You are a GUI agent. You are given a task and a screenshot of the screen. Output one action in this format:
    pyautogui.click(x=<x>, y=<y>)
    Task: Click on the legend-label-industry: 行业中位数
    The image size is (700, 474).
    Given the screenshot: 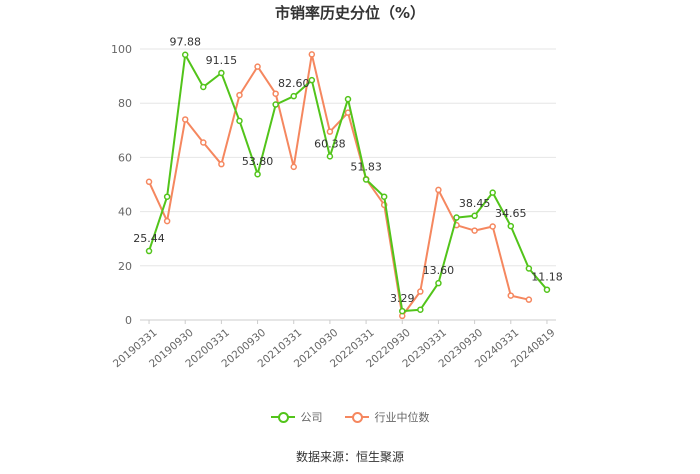 What is the action you would take?
    pyautogui.click(x=402, y=417)
    